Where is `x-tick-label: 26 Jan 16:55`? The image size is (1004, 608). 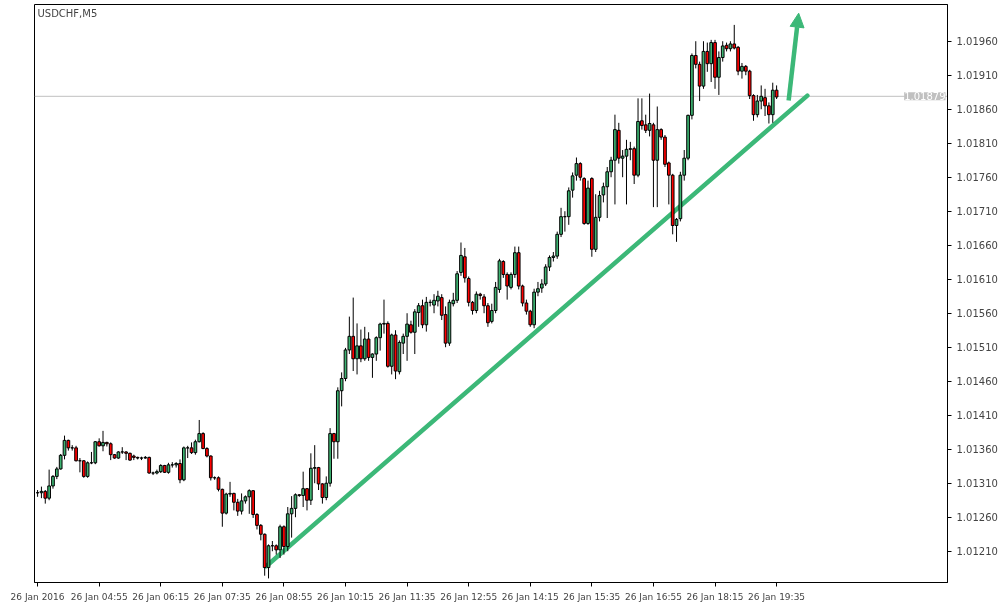
x-tick-label: 26 Jan 16:55 is located at coordinates (653, 596).